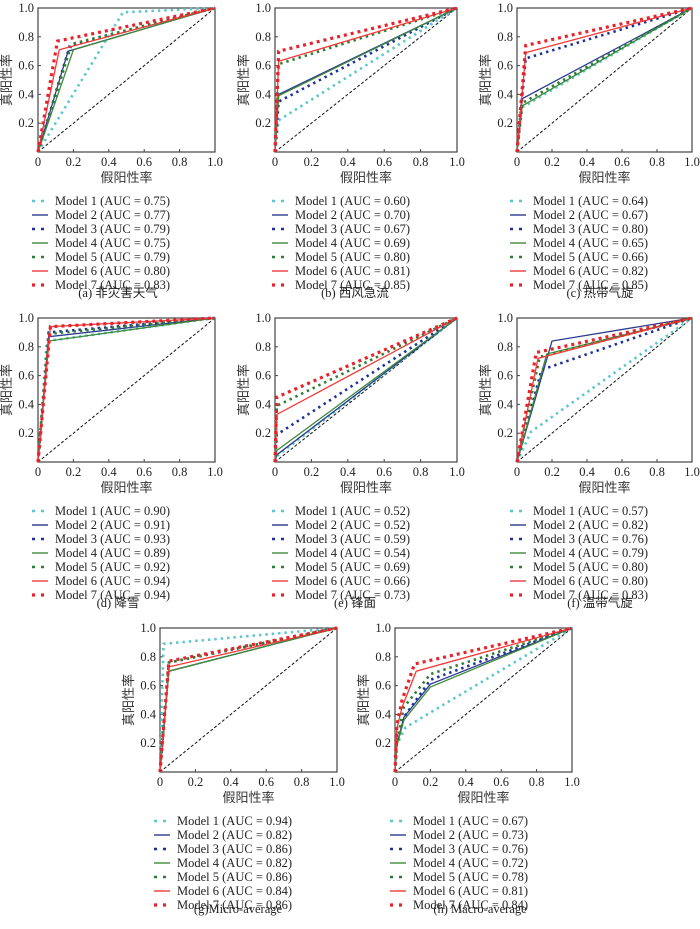 Image resolution: width=700 pixels, height=929 pixels. I want to click on panel-caption: (g)Micro-average, so click(238, 909).